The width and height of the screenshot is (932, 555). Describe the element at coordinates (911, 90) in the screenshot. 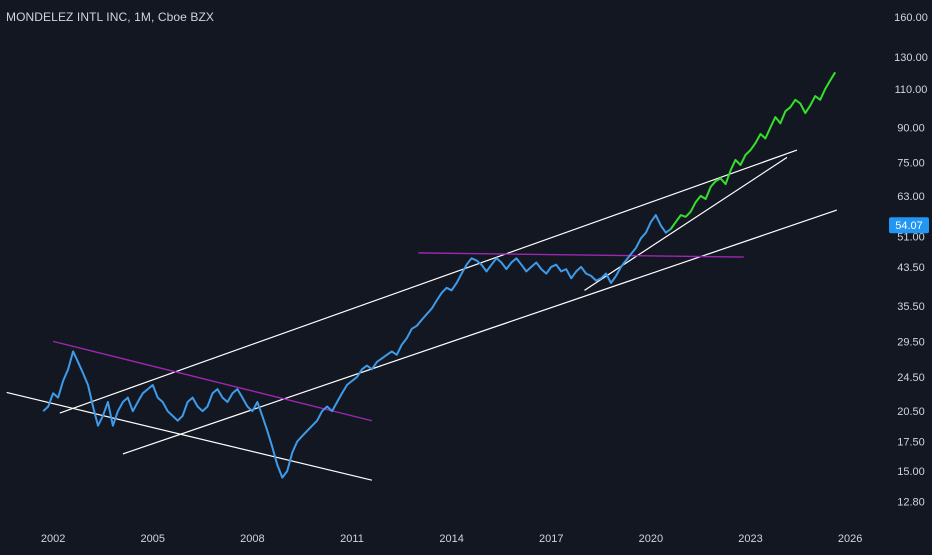

I see `y-tick-label: 110.00` at that location.